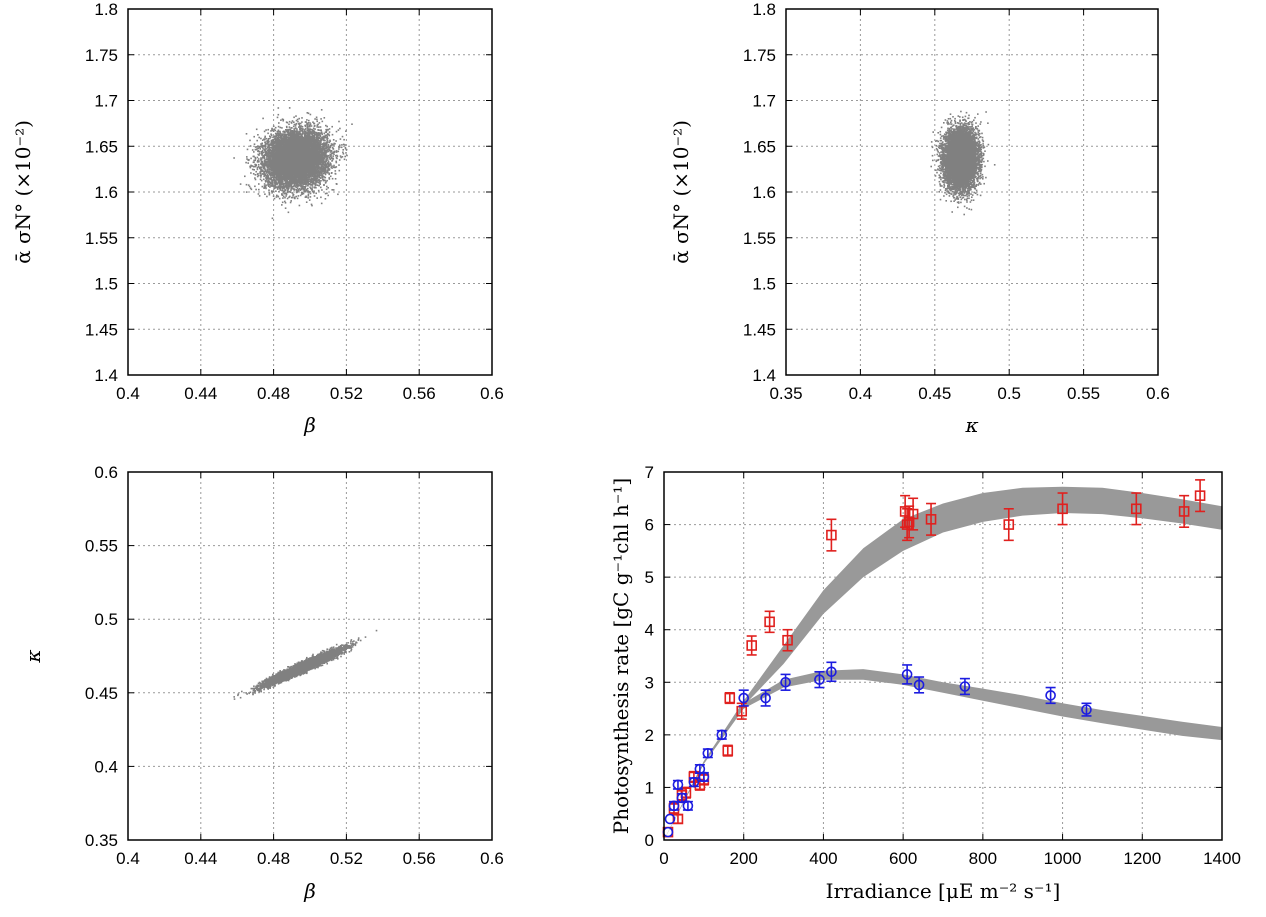 This screenshot has height=917, width=1266. Describe the element at coordinates (106, 375) in the screenshot. I see `y-tick-label: 1.4` at that location.